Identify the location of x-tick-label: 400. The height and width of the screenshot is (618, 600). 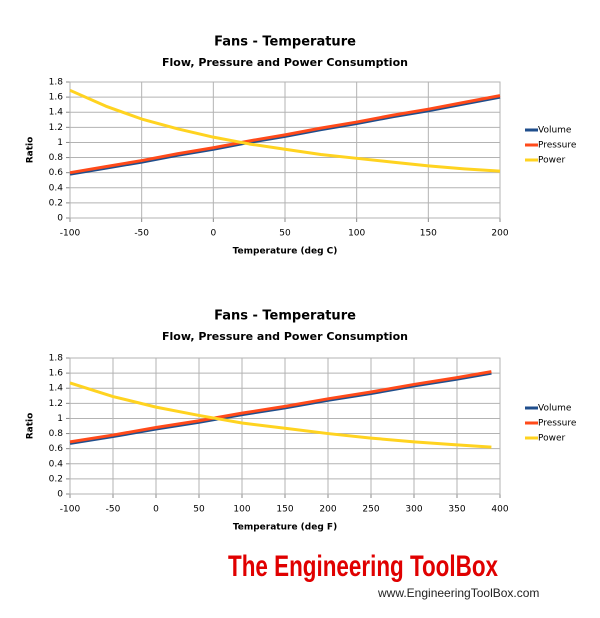
(499, 510).